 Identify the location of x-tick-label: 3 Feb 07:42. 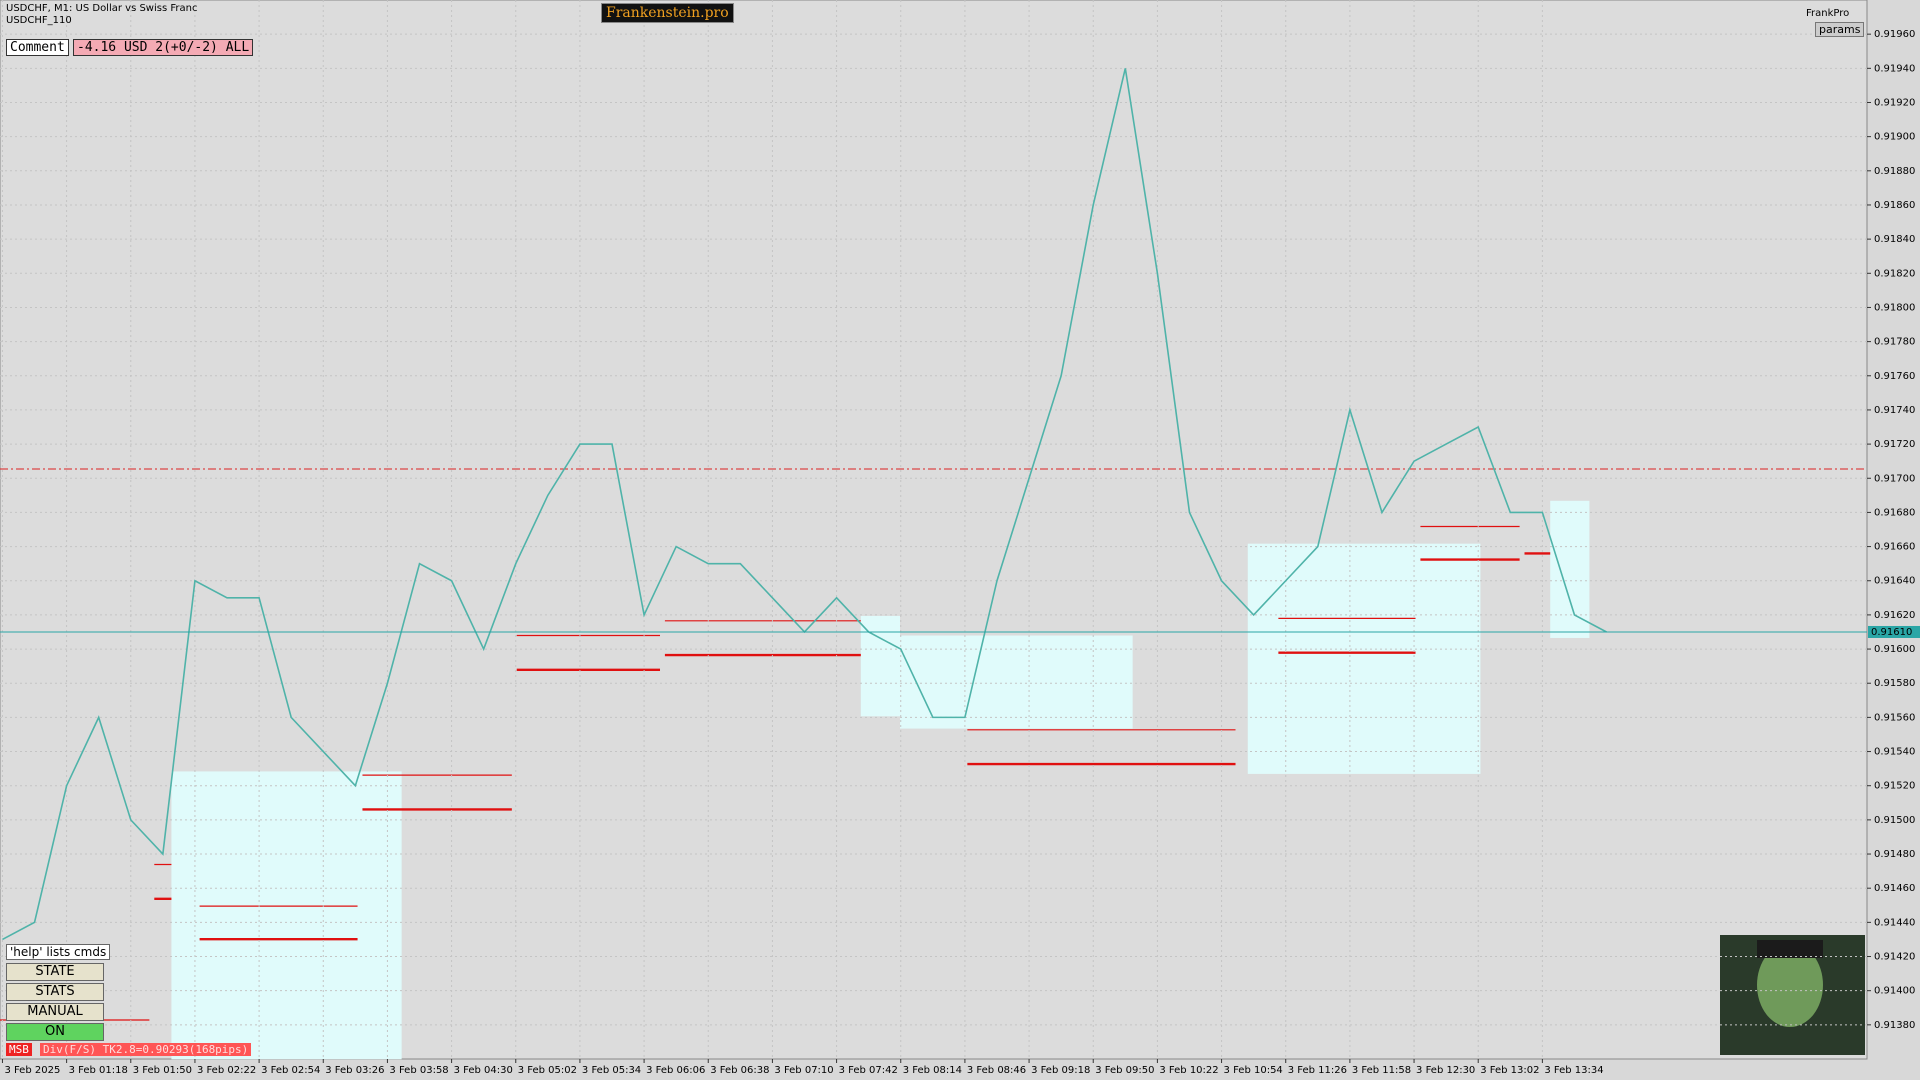
(868, 1070).